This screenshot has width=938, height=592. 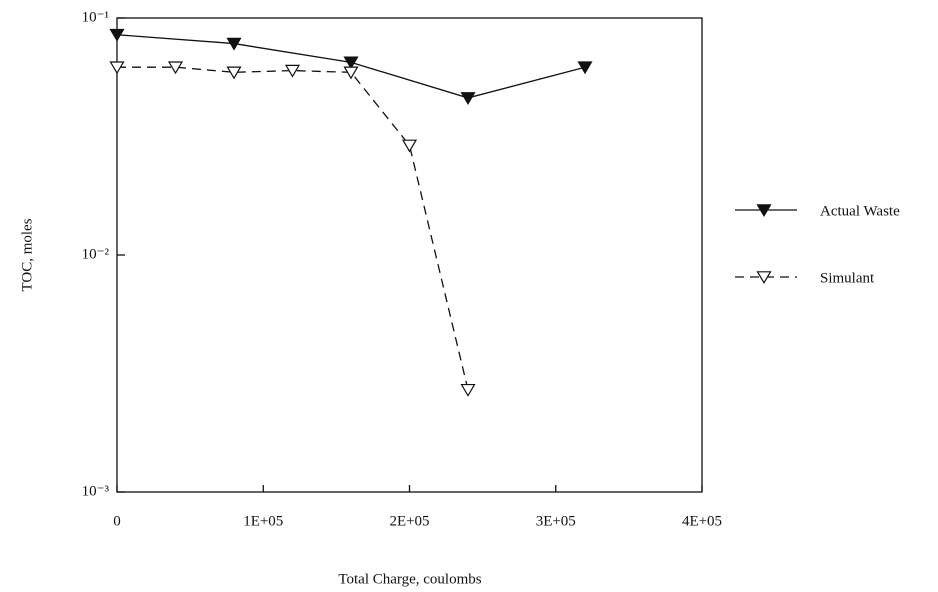 I want to click on x-tick-label: 1E+05, so click(x=263, y=521).